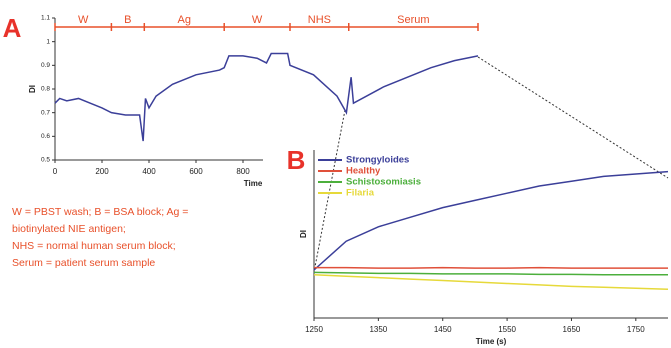 The width and height of the screenshot is (671, 348). What do you see at coordinates (319, 20) in the screenshot?
I see `phase-label: NHS` at bounding box center [319, 20].